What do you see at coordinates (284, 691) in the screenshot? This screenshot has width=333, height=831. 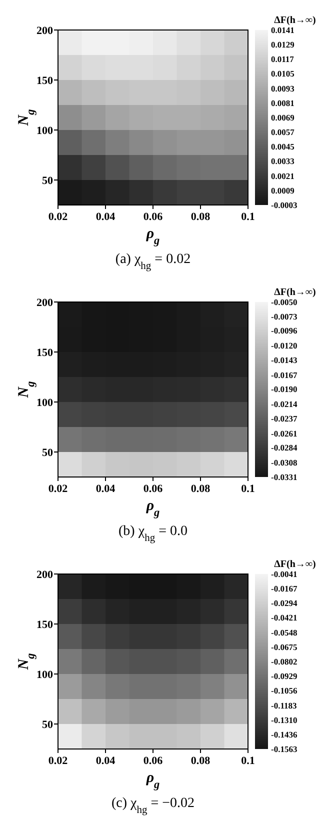 I see `color-bar-label: -0.1056` at bounding box center [284, 691].